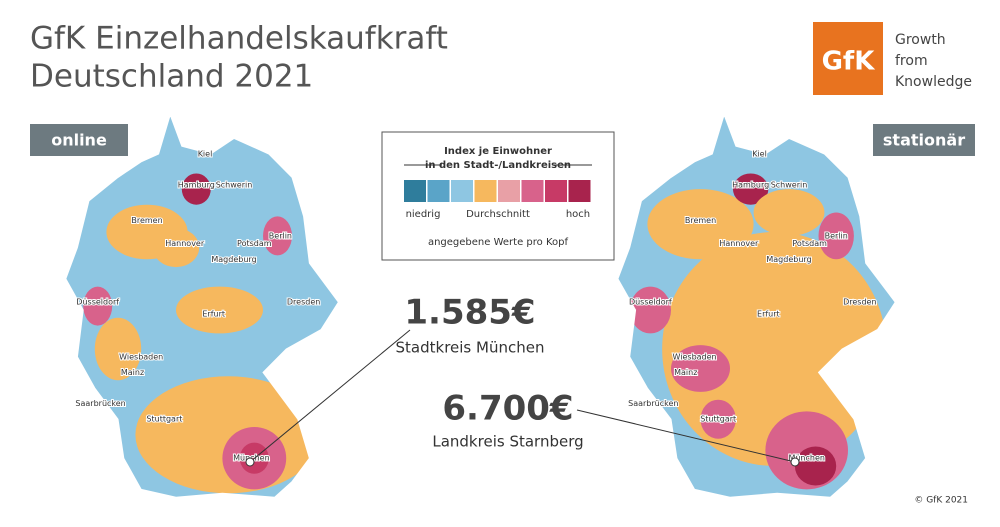 This screenshot has height=527, width=1000. I want to click on logo-mark: GfK, so click(849, 62).